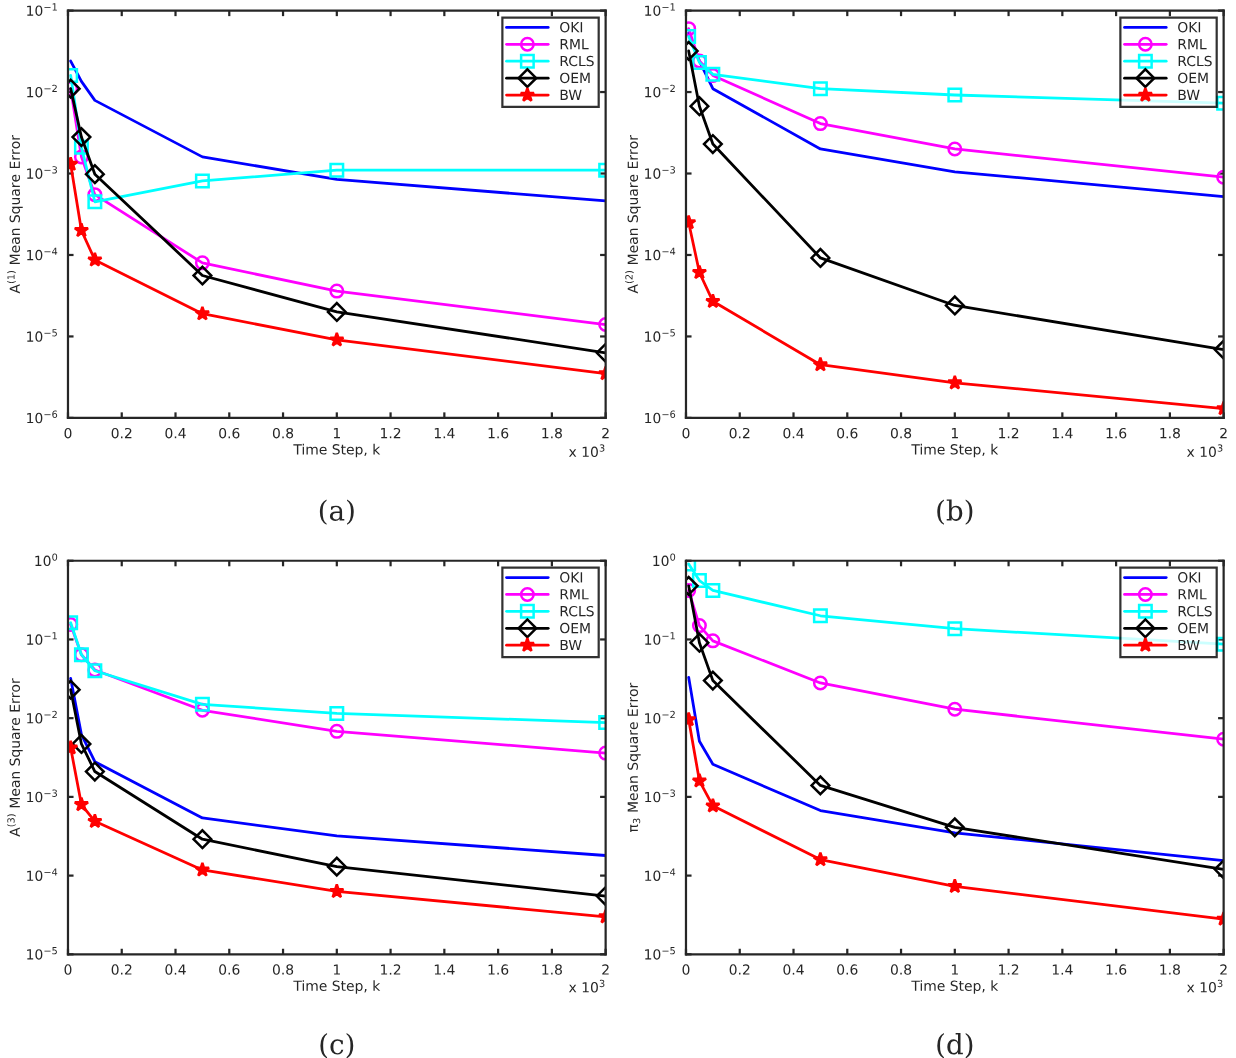 This screenshot has height=1058, width=1236. What do you see at coordinates (955, 1045) in the screenshot?
I see `text: (d)` at bounding box center [955, 1045].